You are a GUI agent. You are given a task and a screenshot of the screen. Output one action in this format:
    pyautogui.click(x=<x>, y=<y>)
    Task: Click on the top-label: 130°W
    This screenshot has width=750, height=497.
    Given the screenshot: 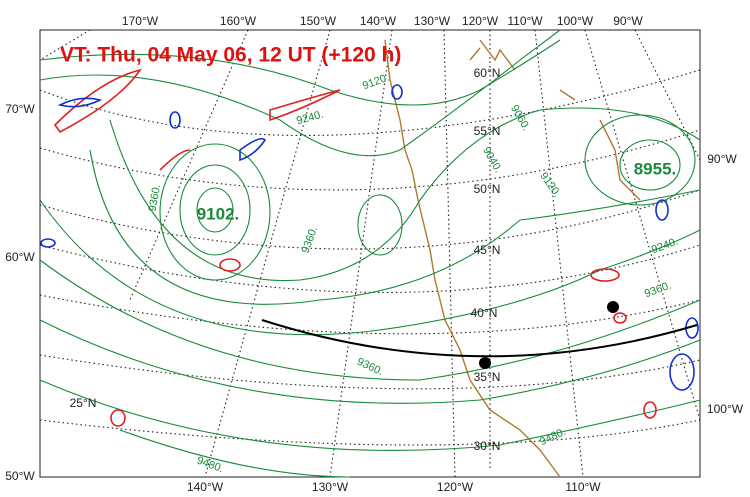 What is the action you would take?
    pyautogui.click(x=432, y=21)
    